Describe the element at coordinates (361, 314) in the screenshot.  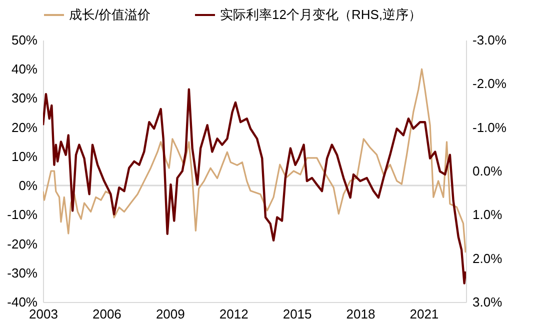
I see `x-tick-label: 2018` at that location.